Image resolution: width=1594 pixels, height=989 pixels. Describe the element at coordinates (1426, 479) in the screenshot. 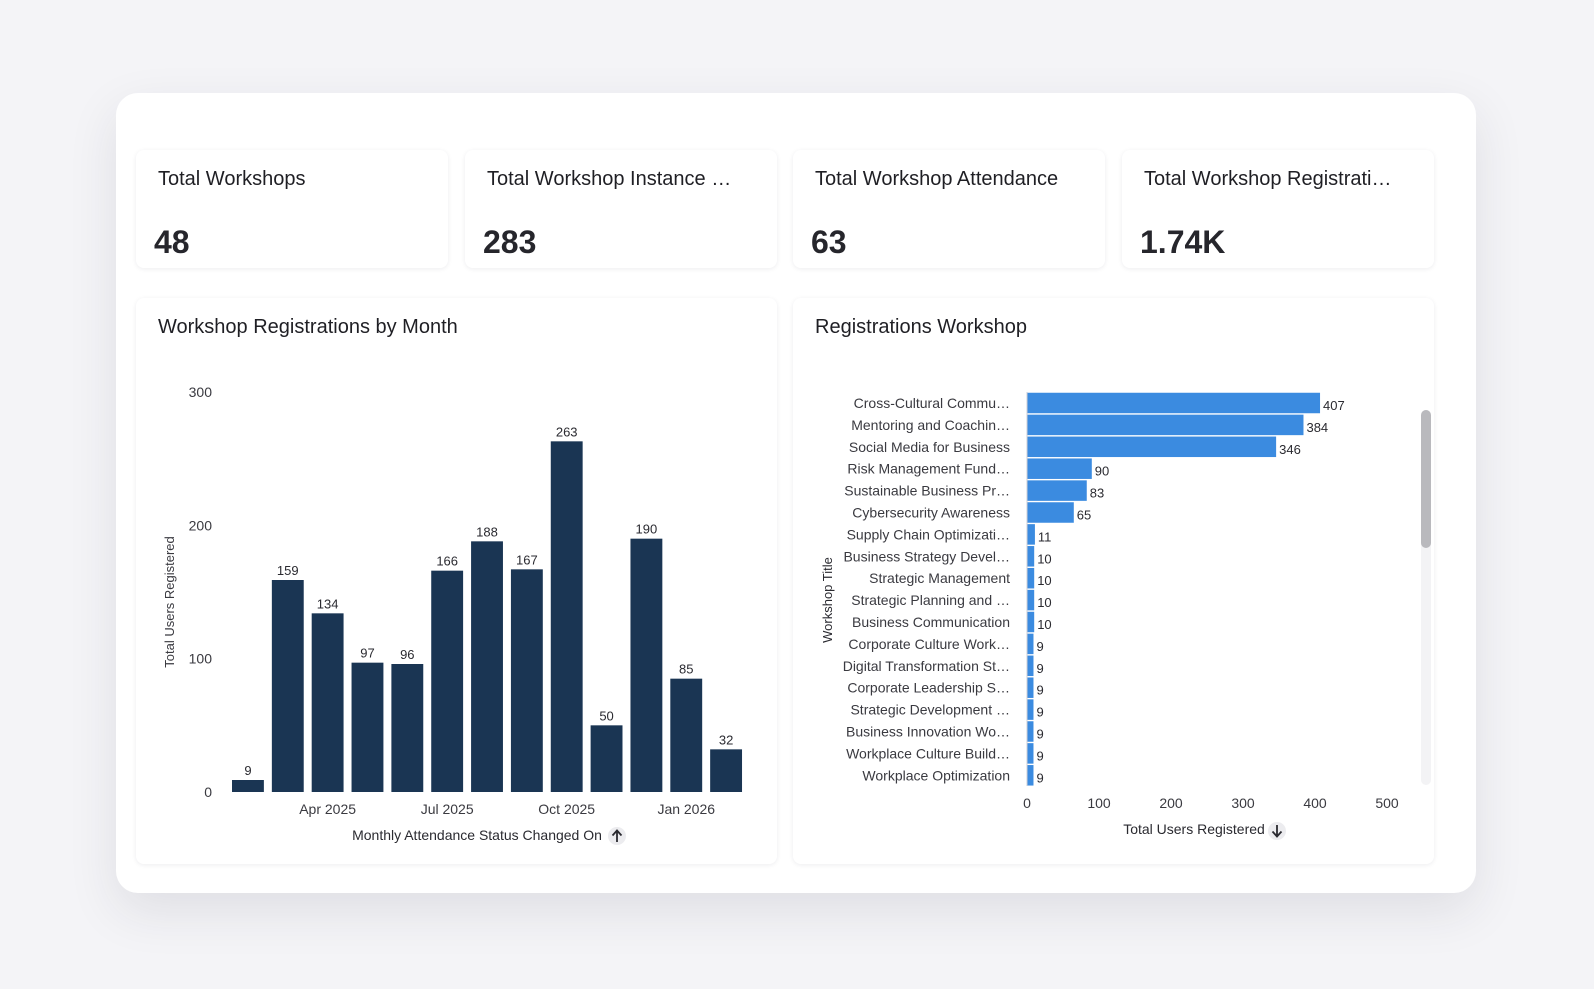

I see `chart-scrollbar-thumb` at that location.